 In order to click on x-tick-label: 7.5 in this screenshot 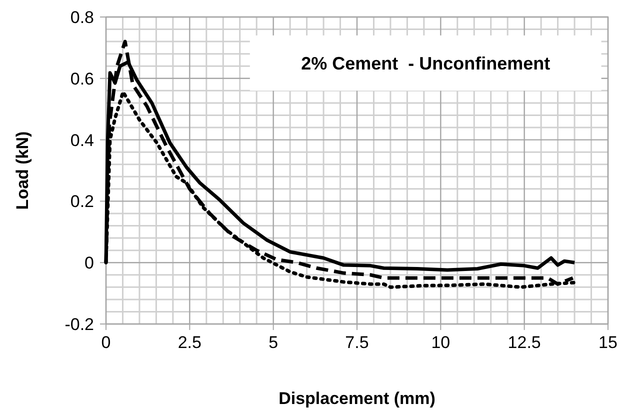, I will do `click(357, 342)`.